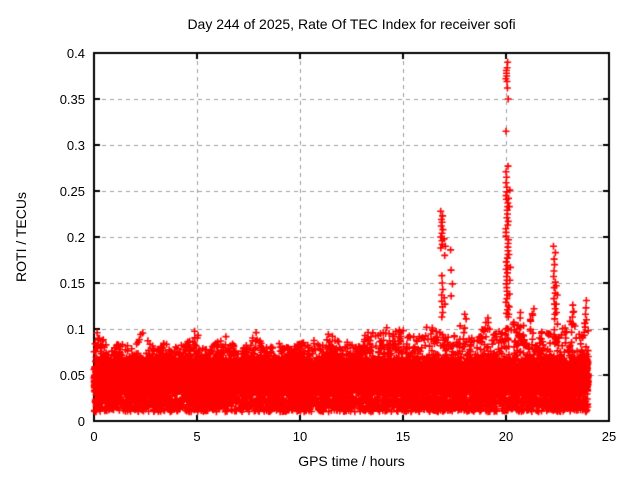  I want to click on y-tick-label: 0.2, so click(75, 237).